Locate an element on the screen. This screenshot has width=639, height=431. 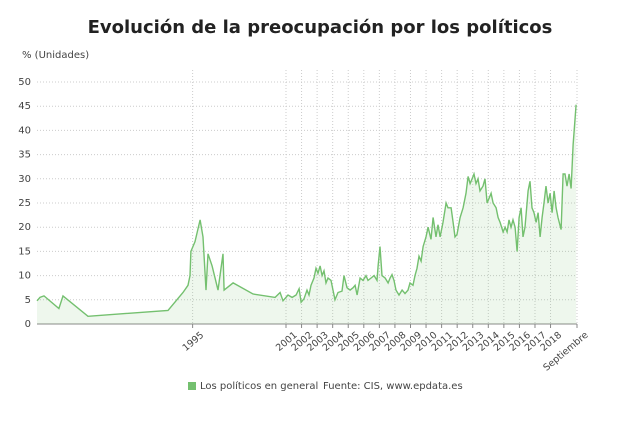
legend-label: Los políticos en general is located at coordinates (259, 386).